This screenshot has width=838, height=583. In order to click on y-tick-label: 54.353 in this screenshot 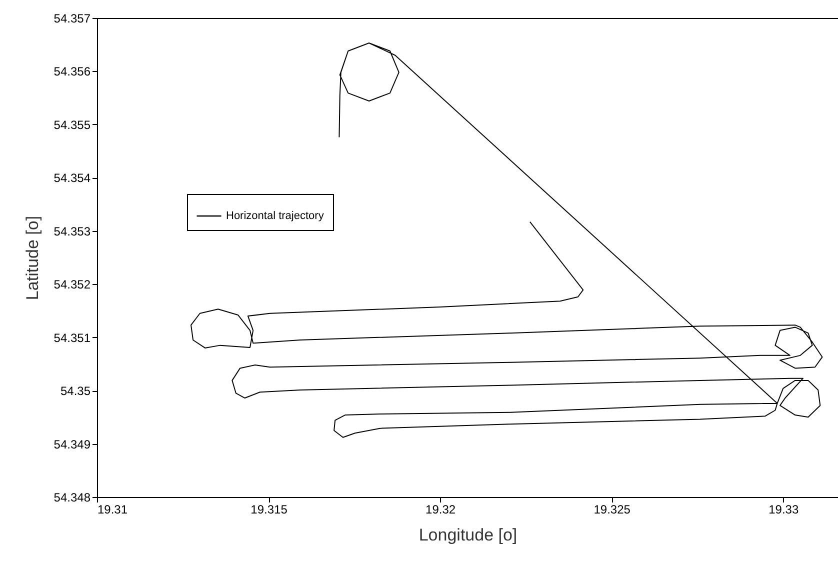, I will do `click(72, 231)`.